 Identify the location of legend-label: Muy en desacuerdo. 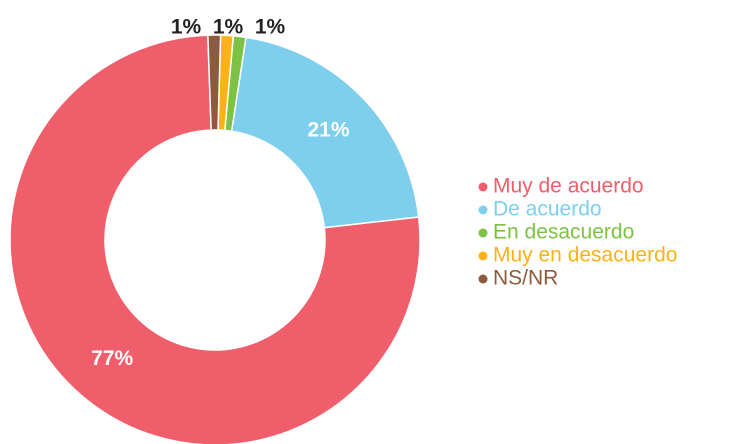
(585, 255).